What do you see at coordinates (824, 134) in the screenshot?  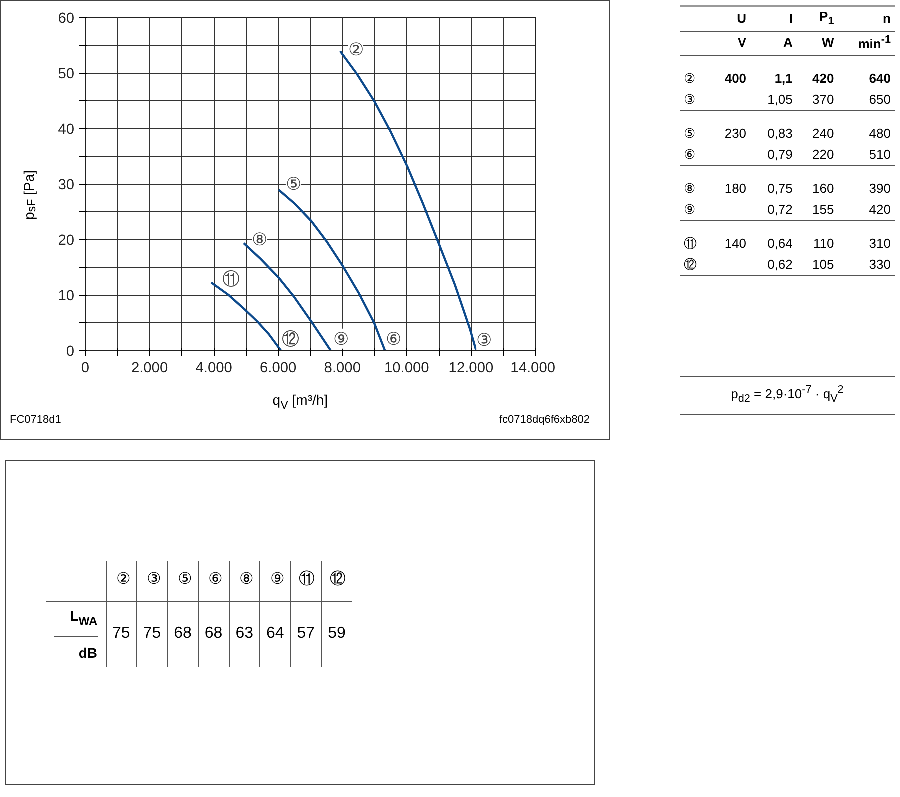 I see `text: 240` at bounding box center [824, 134].